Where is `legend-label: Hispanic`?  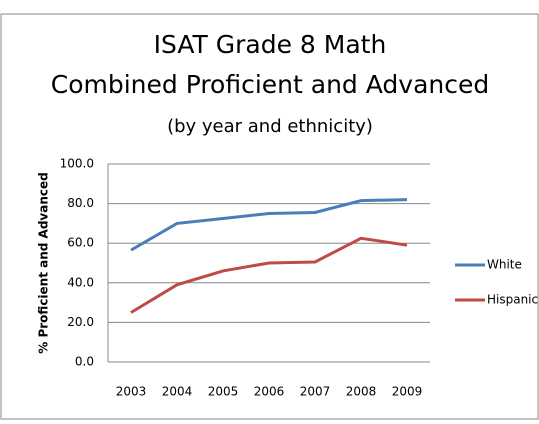 legend-label: Hispanic is located at coordinates (512, 300).